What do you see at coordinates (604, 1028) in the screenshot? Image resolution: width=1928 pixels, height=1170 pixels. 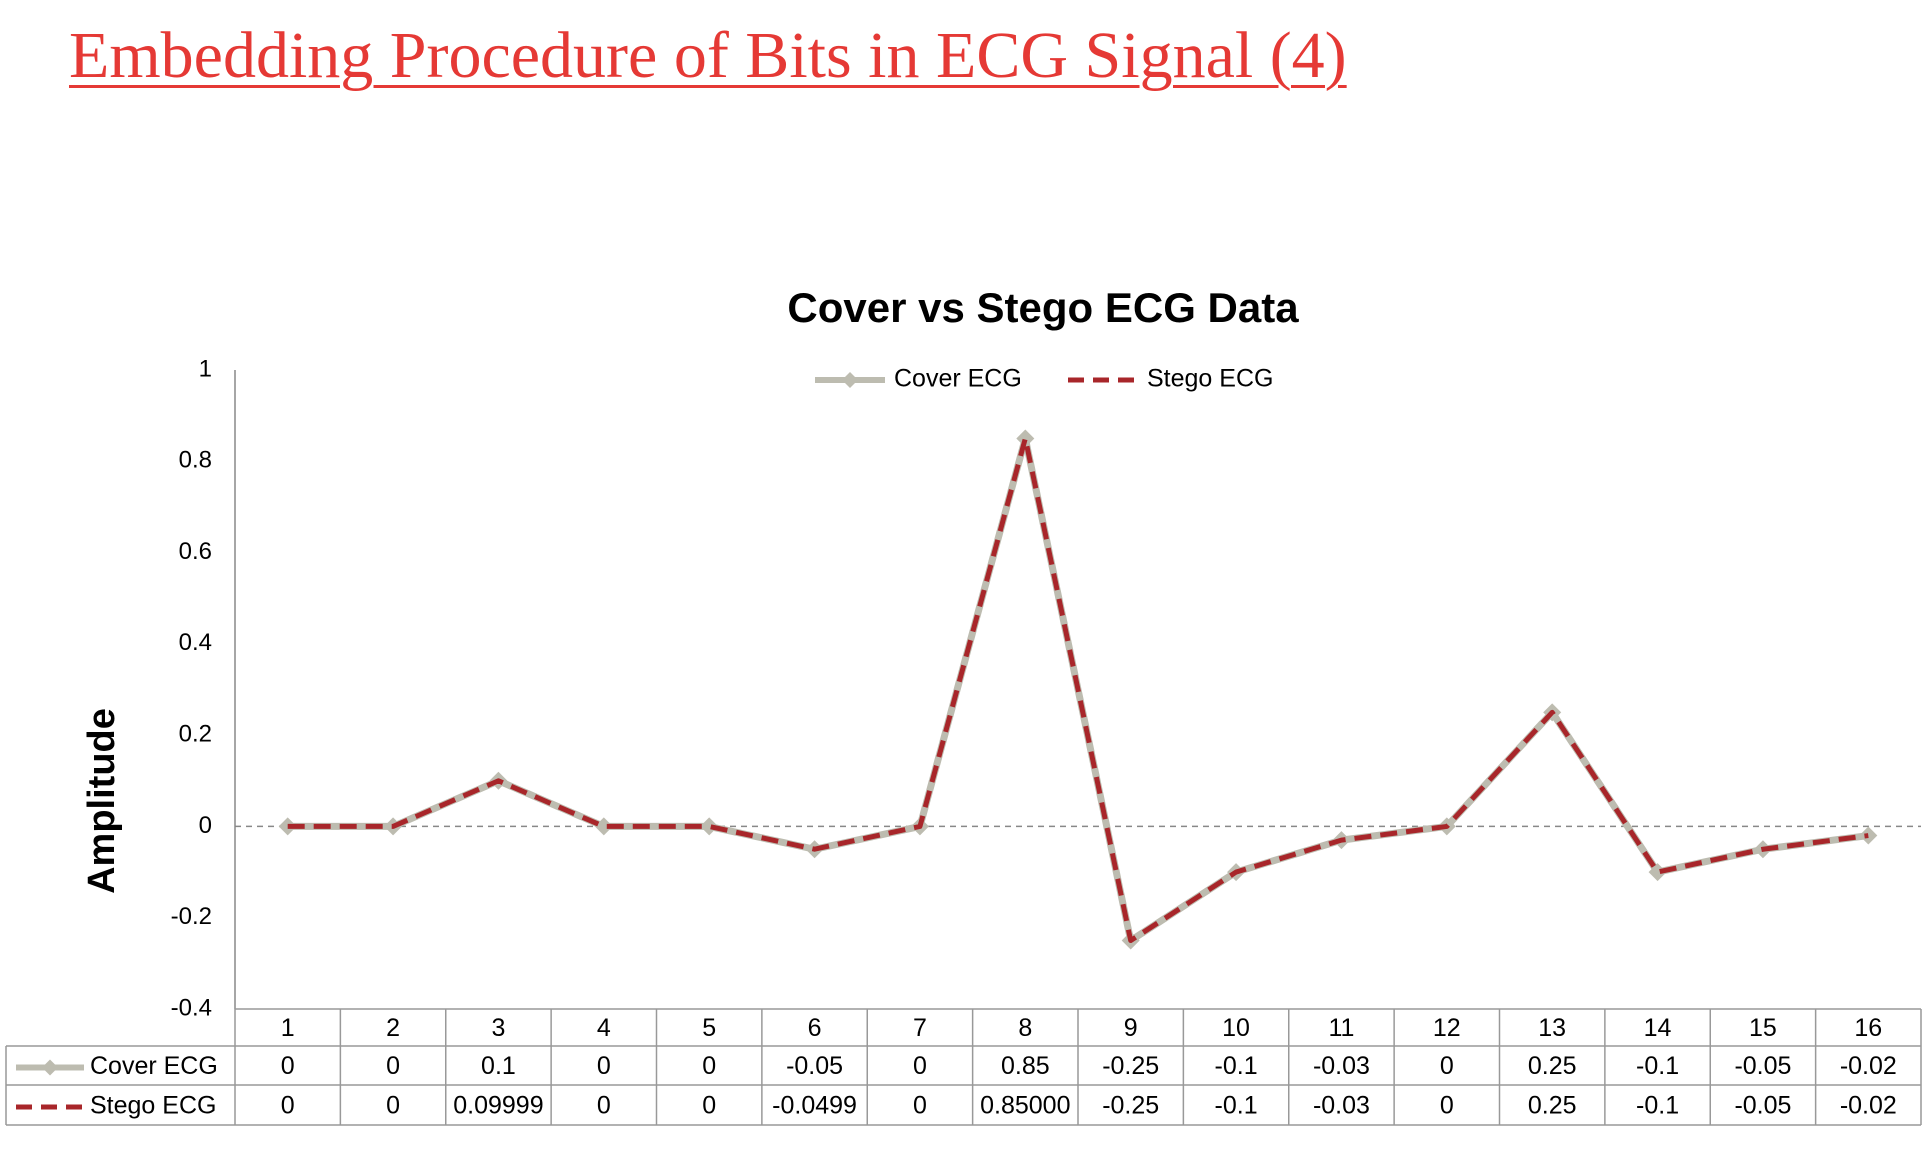 I see `x-tick-label: 4` at bounding box center [604, 1028].